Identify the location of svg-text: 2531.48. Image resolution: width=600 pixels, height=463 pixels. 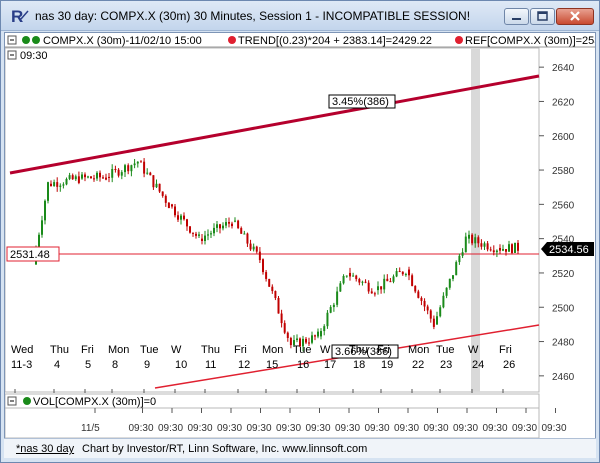
(30, 255).